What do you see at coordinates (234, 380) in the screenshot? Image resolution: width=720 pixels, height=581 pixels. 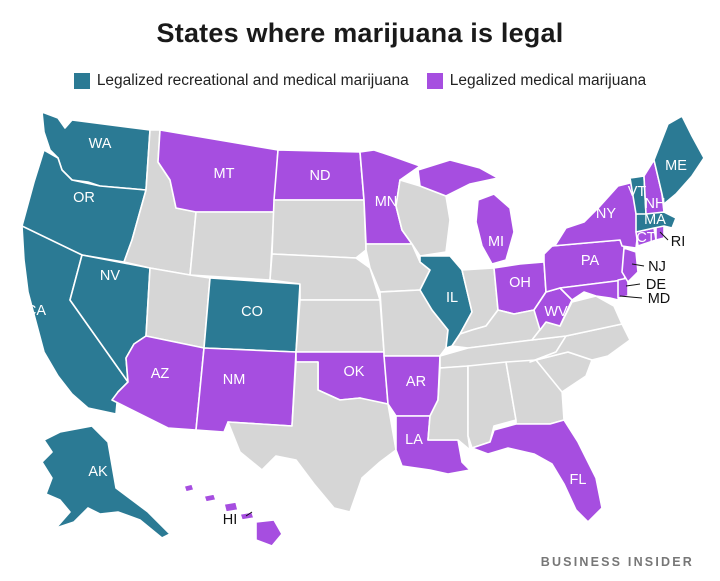 I see `label-nm: NM` at bounding box center [234, 380].